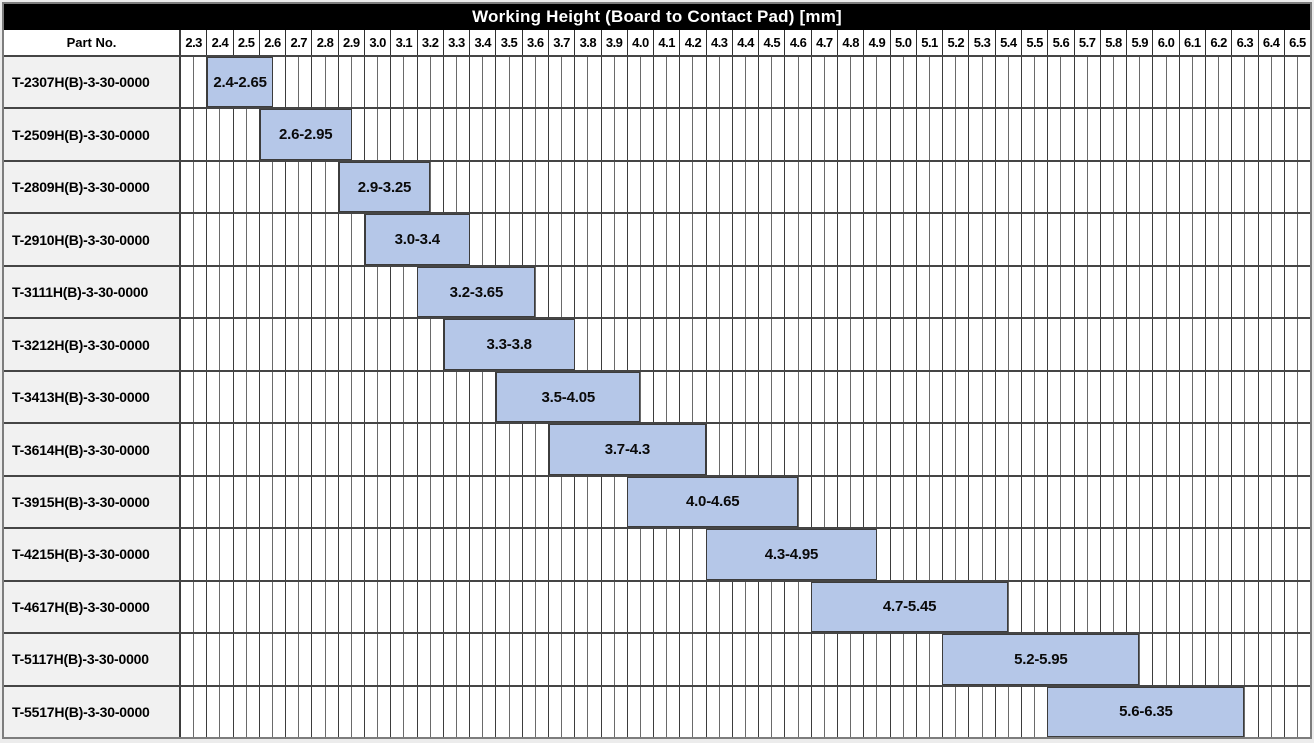 The height and width of the screenshot is (743, 1314). Describe the element at coordinates (718, 42) in the screenshot. I see `axis-tick: 4.3` at that location.